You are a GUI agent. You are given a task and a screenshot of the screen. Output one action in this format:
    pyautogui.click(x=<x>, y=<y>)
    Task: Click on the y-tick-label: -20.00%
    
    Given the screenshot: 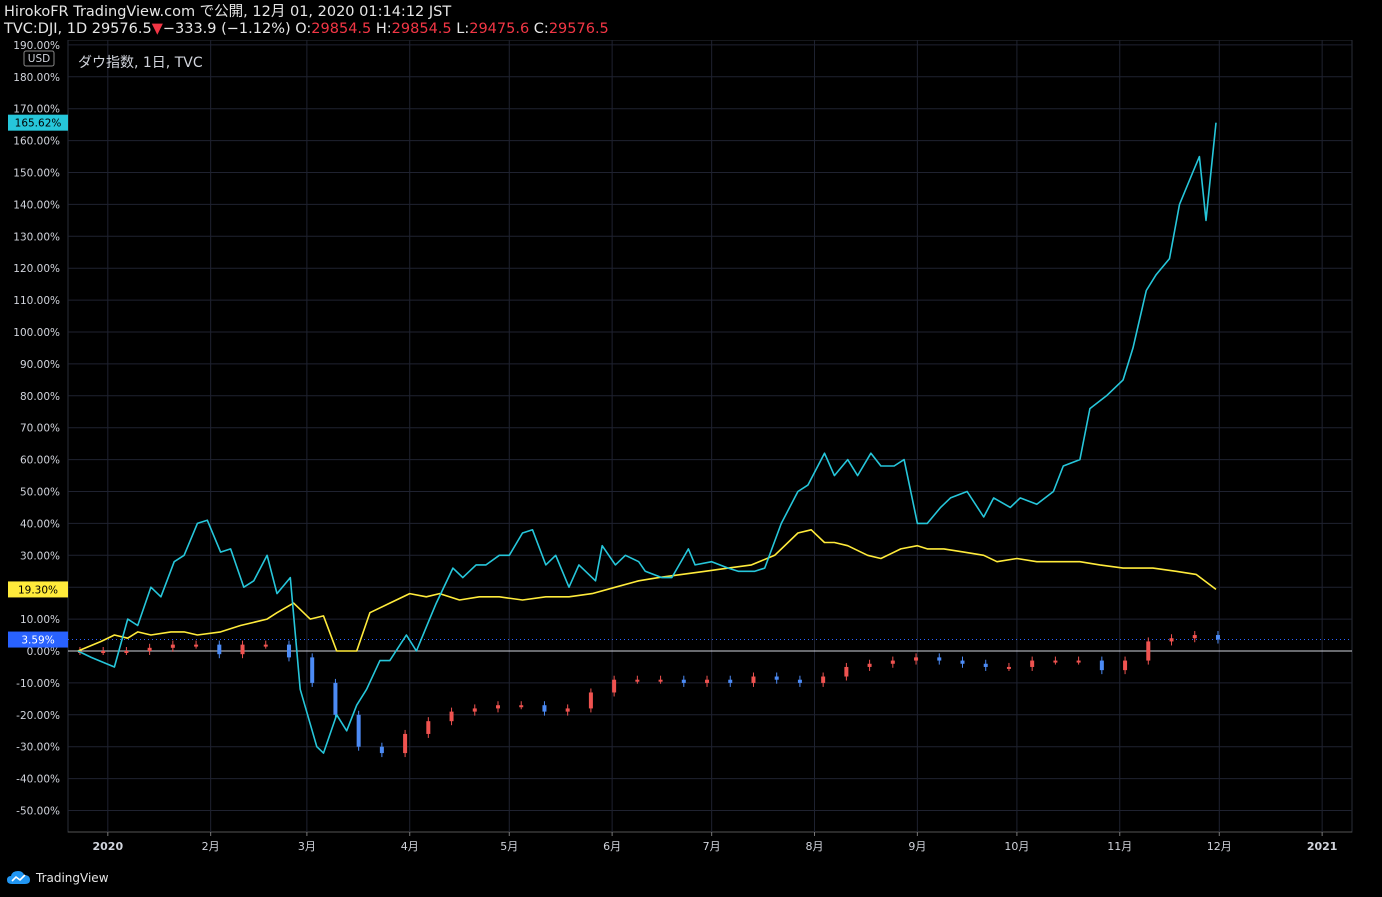 What is the action you would take?
    pyautogui.click(x=38, y=716)
    